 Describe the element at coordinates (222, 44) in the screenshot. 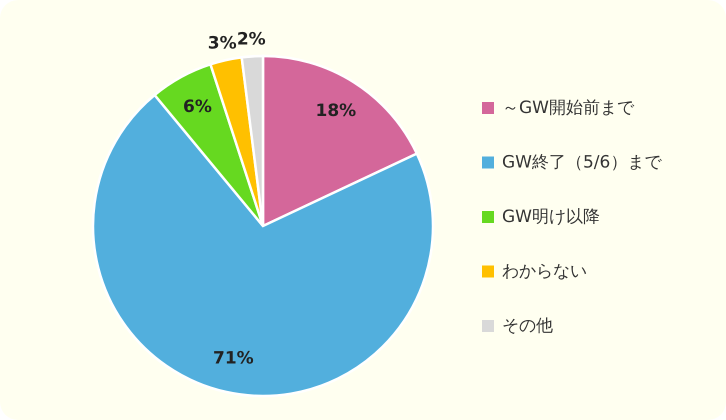

I see `data-label: 3%` at that location.